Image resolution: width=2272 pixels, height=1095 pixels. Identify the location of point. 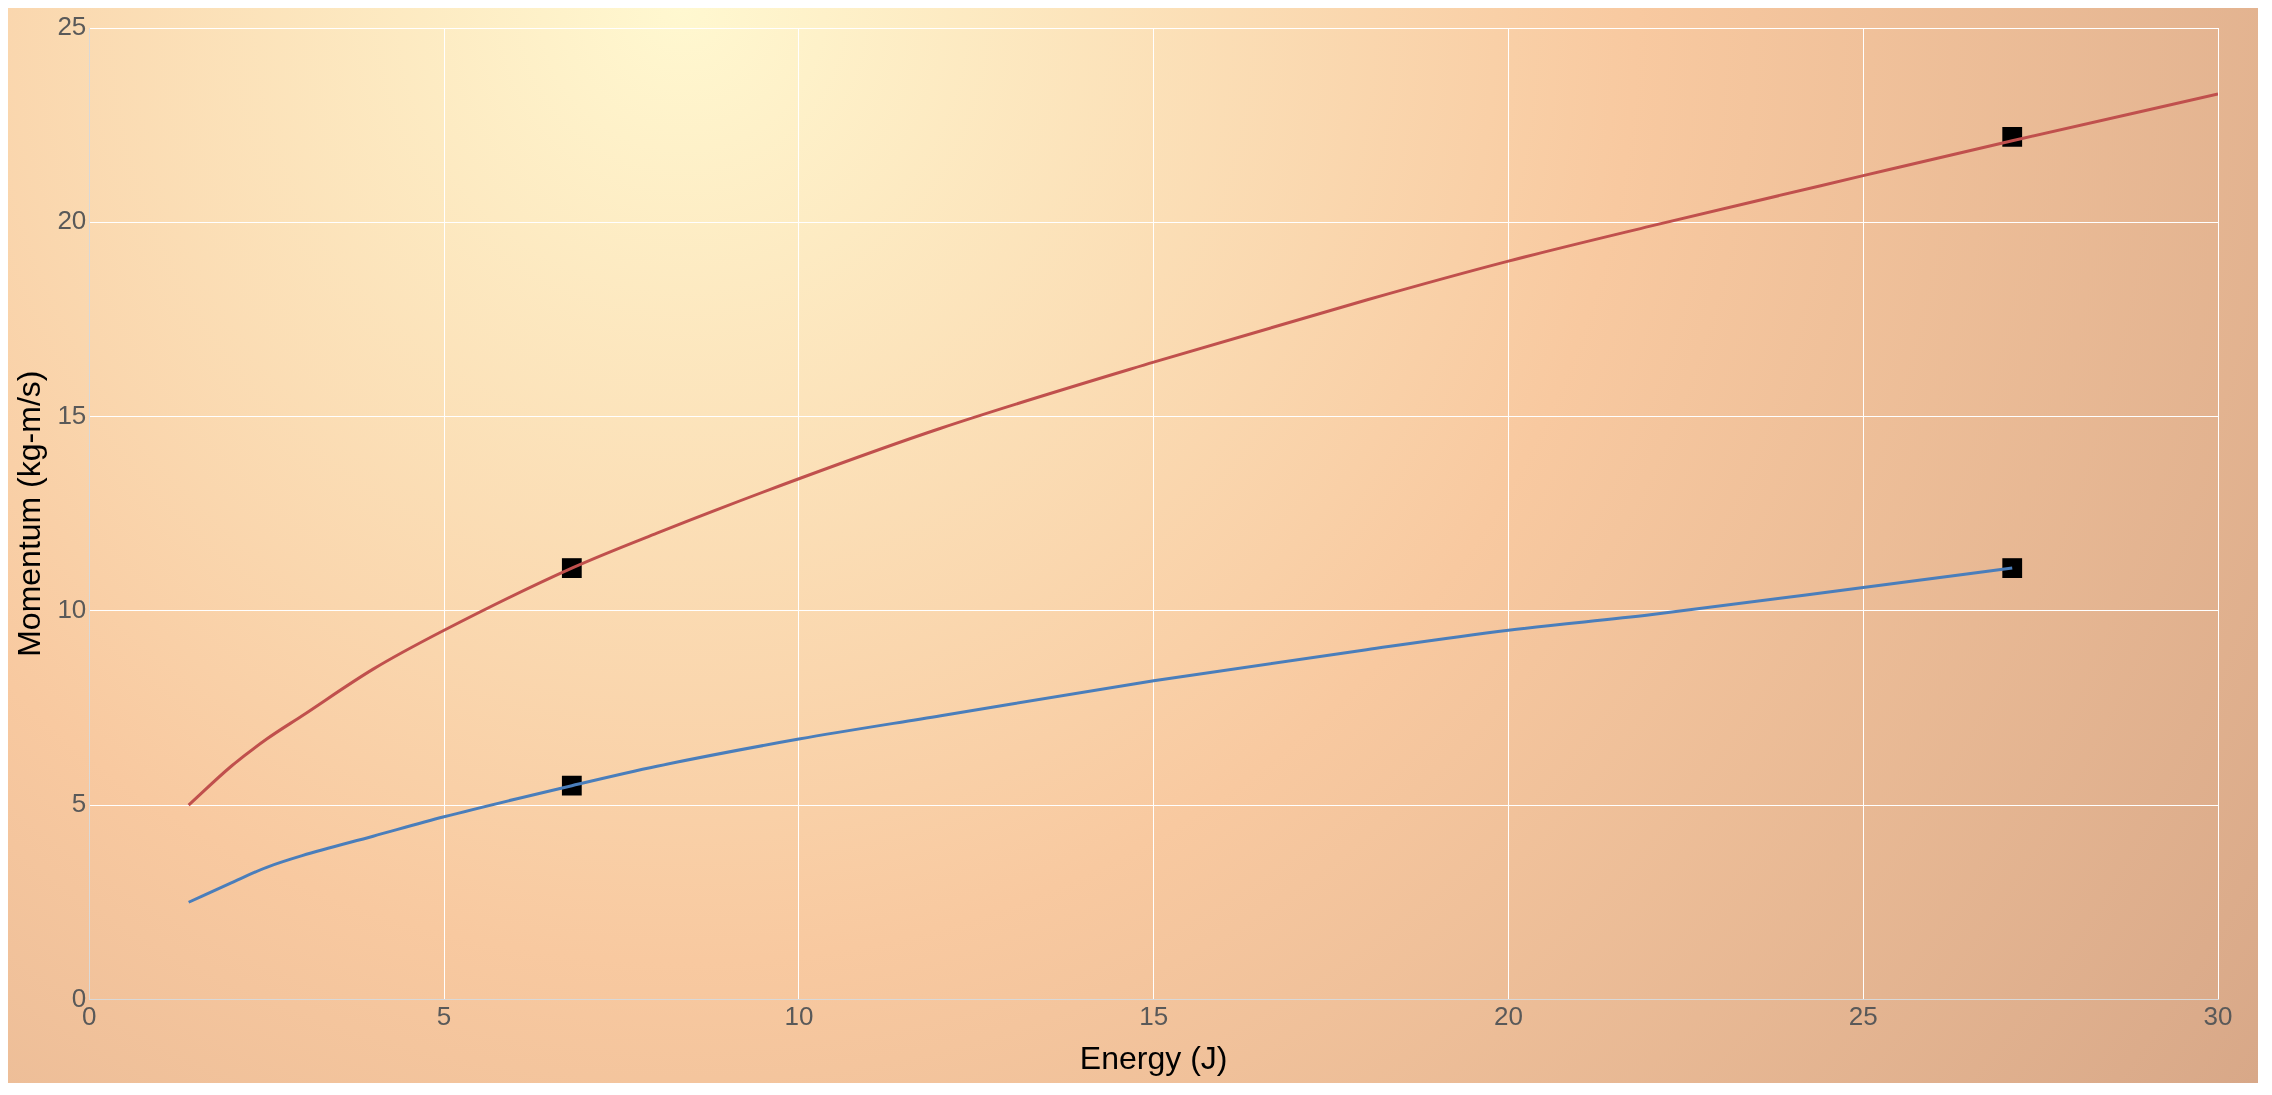
(2012, 568).